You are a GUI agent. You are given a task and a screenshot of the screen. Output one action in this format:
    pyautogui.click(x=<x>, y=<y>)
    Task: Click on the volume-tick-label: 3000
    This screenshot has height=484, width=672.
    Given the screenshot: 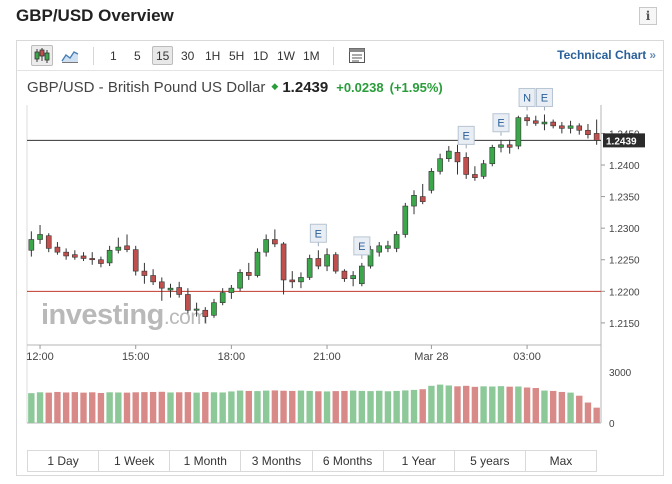 What is the action you would take?
    pyautogui.click(x=620, y=373)
    